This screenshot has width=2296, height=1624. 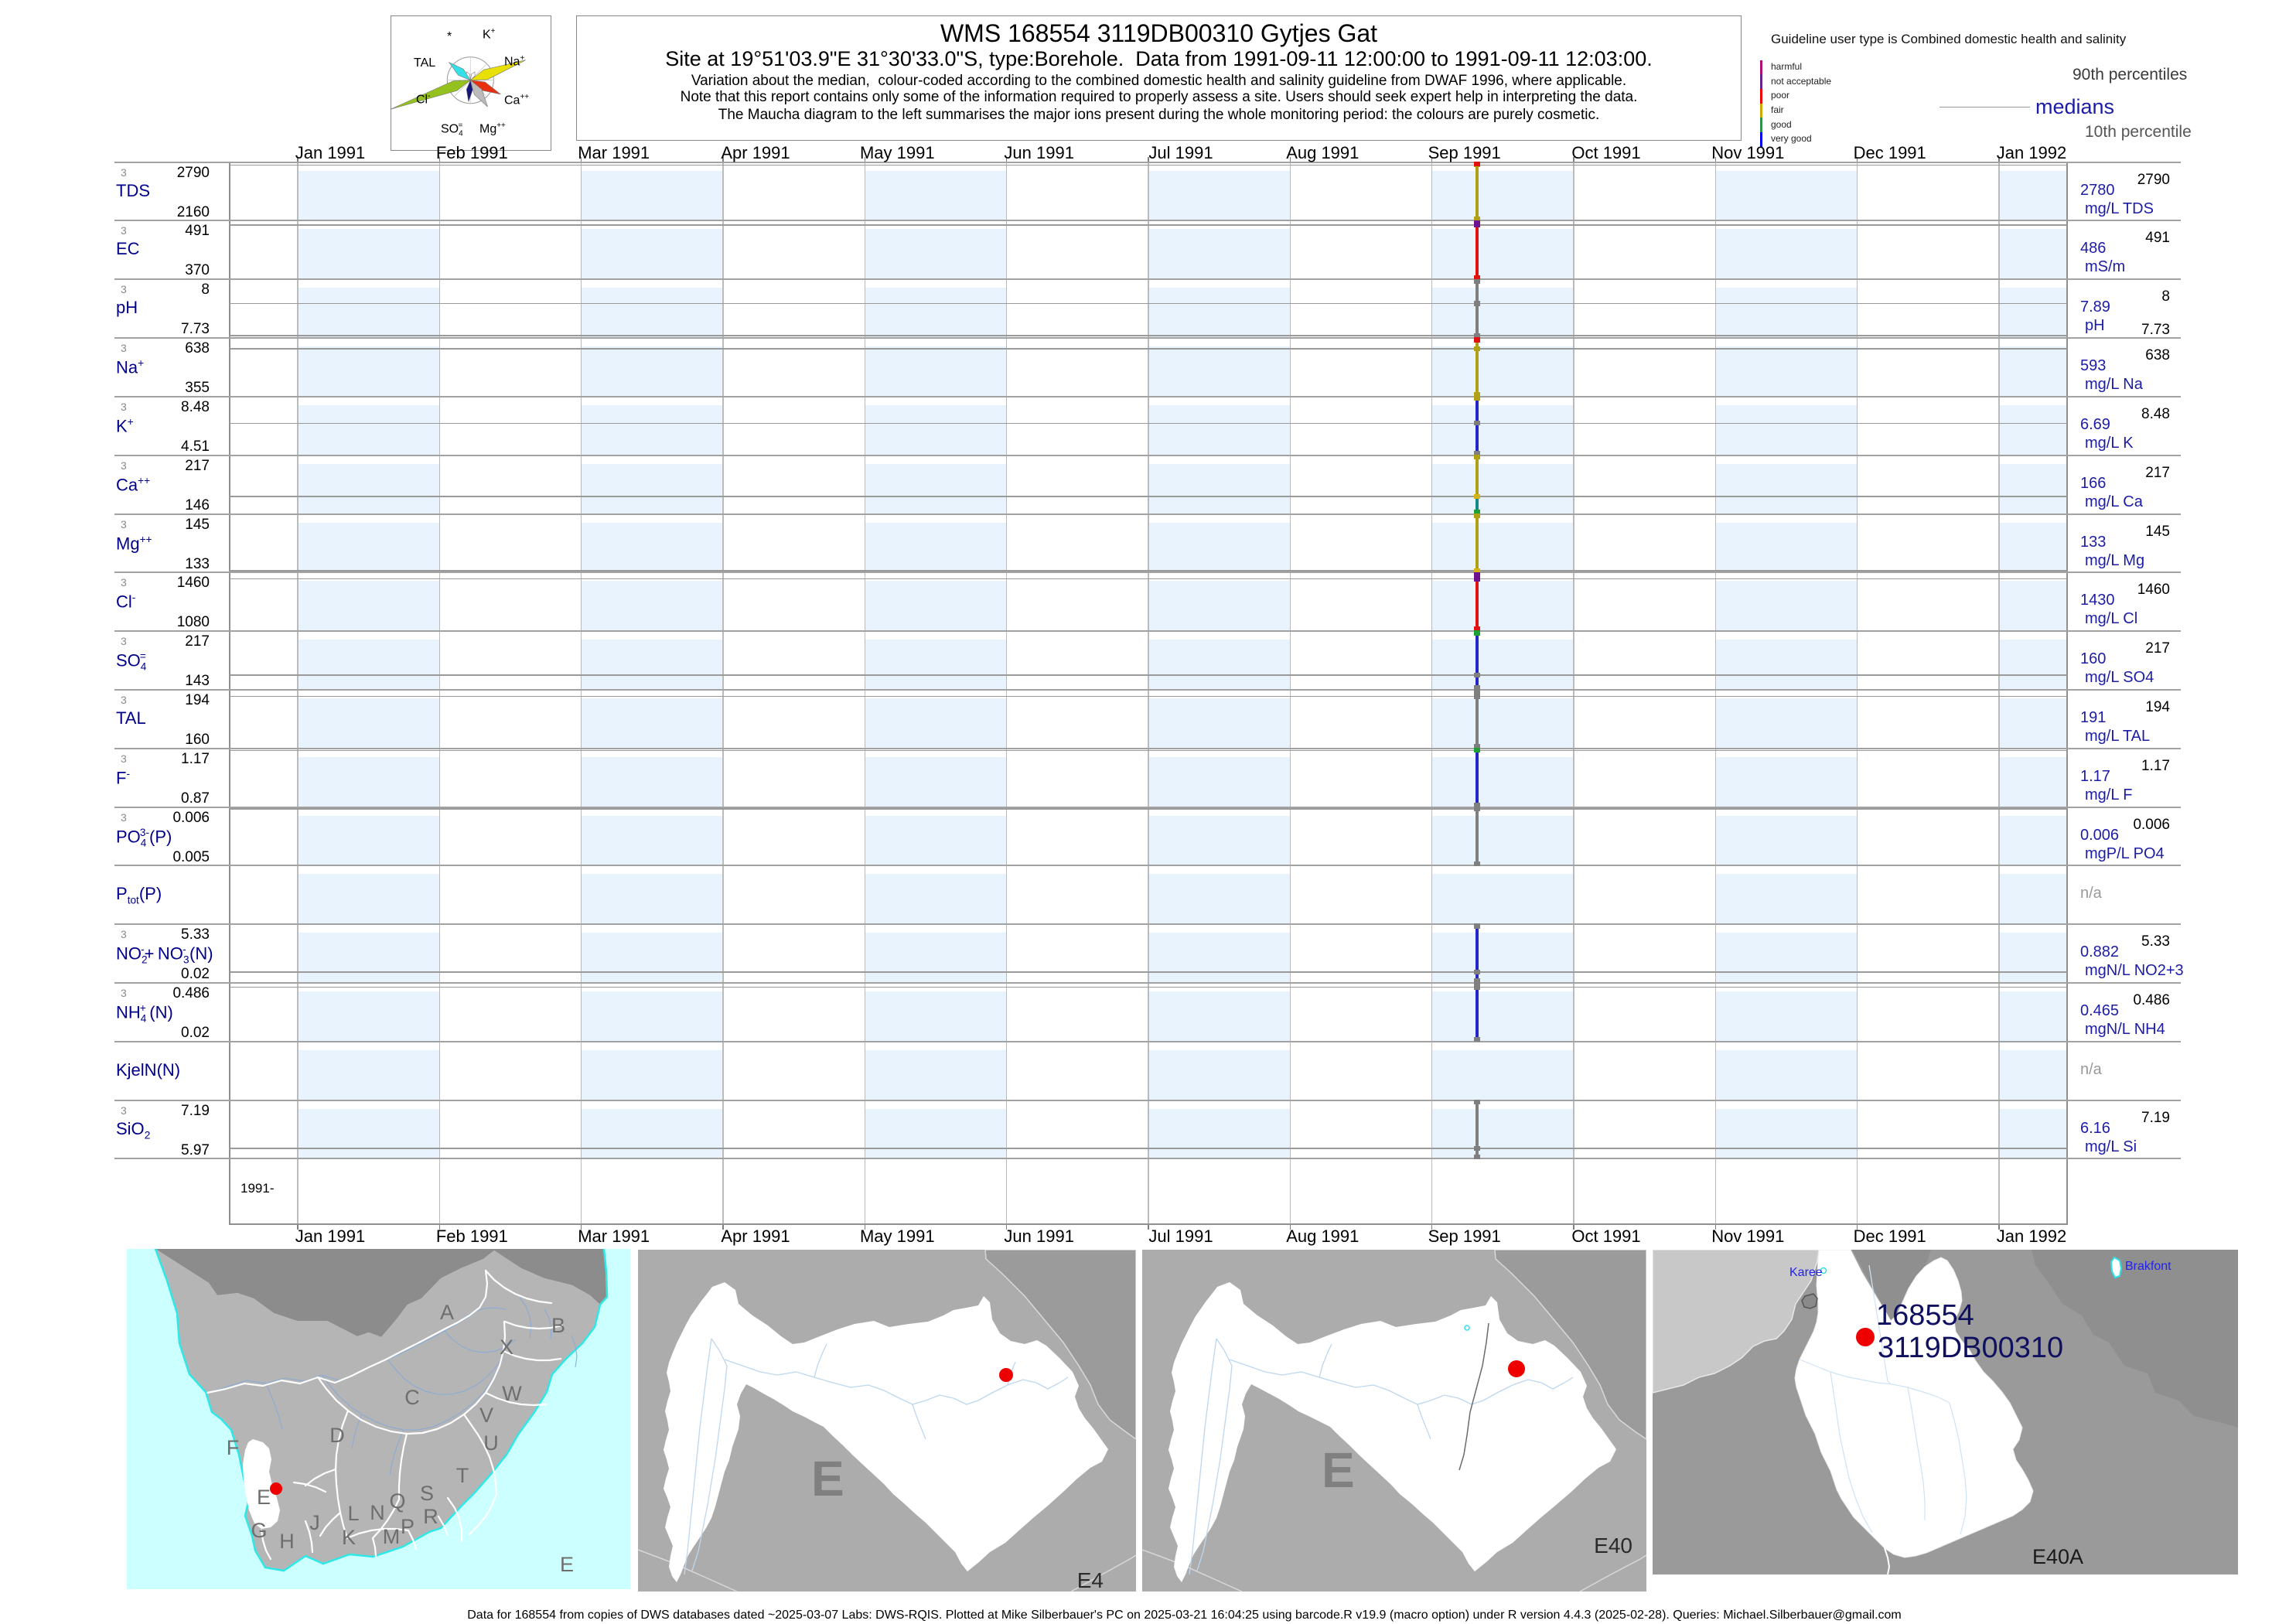 What do you see at coordinates (447, 1312) in the screenshot?
I see `svg-text: A` at bounding box center [447, 1312].